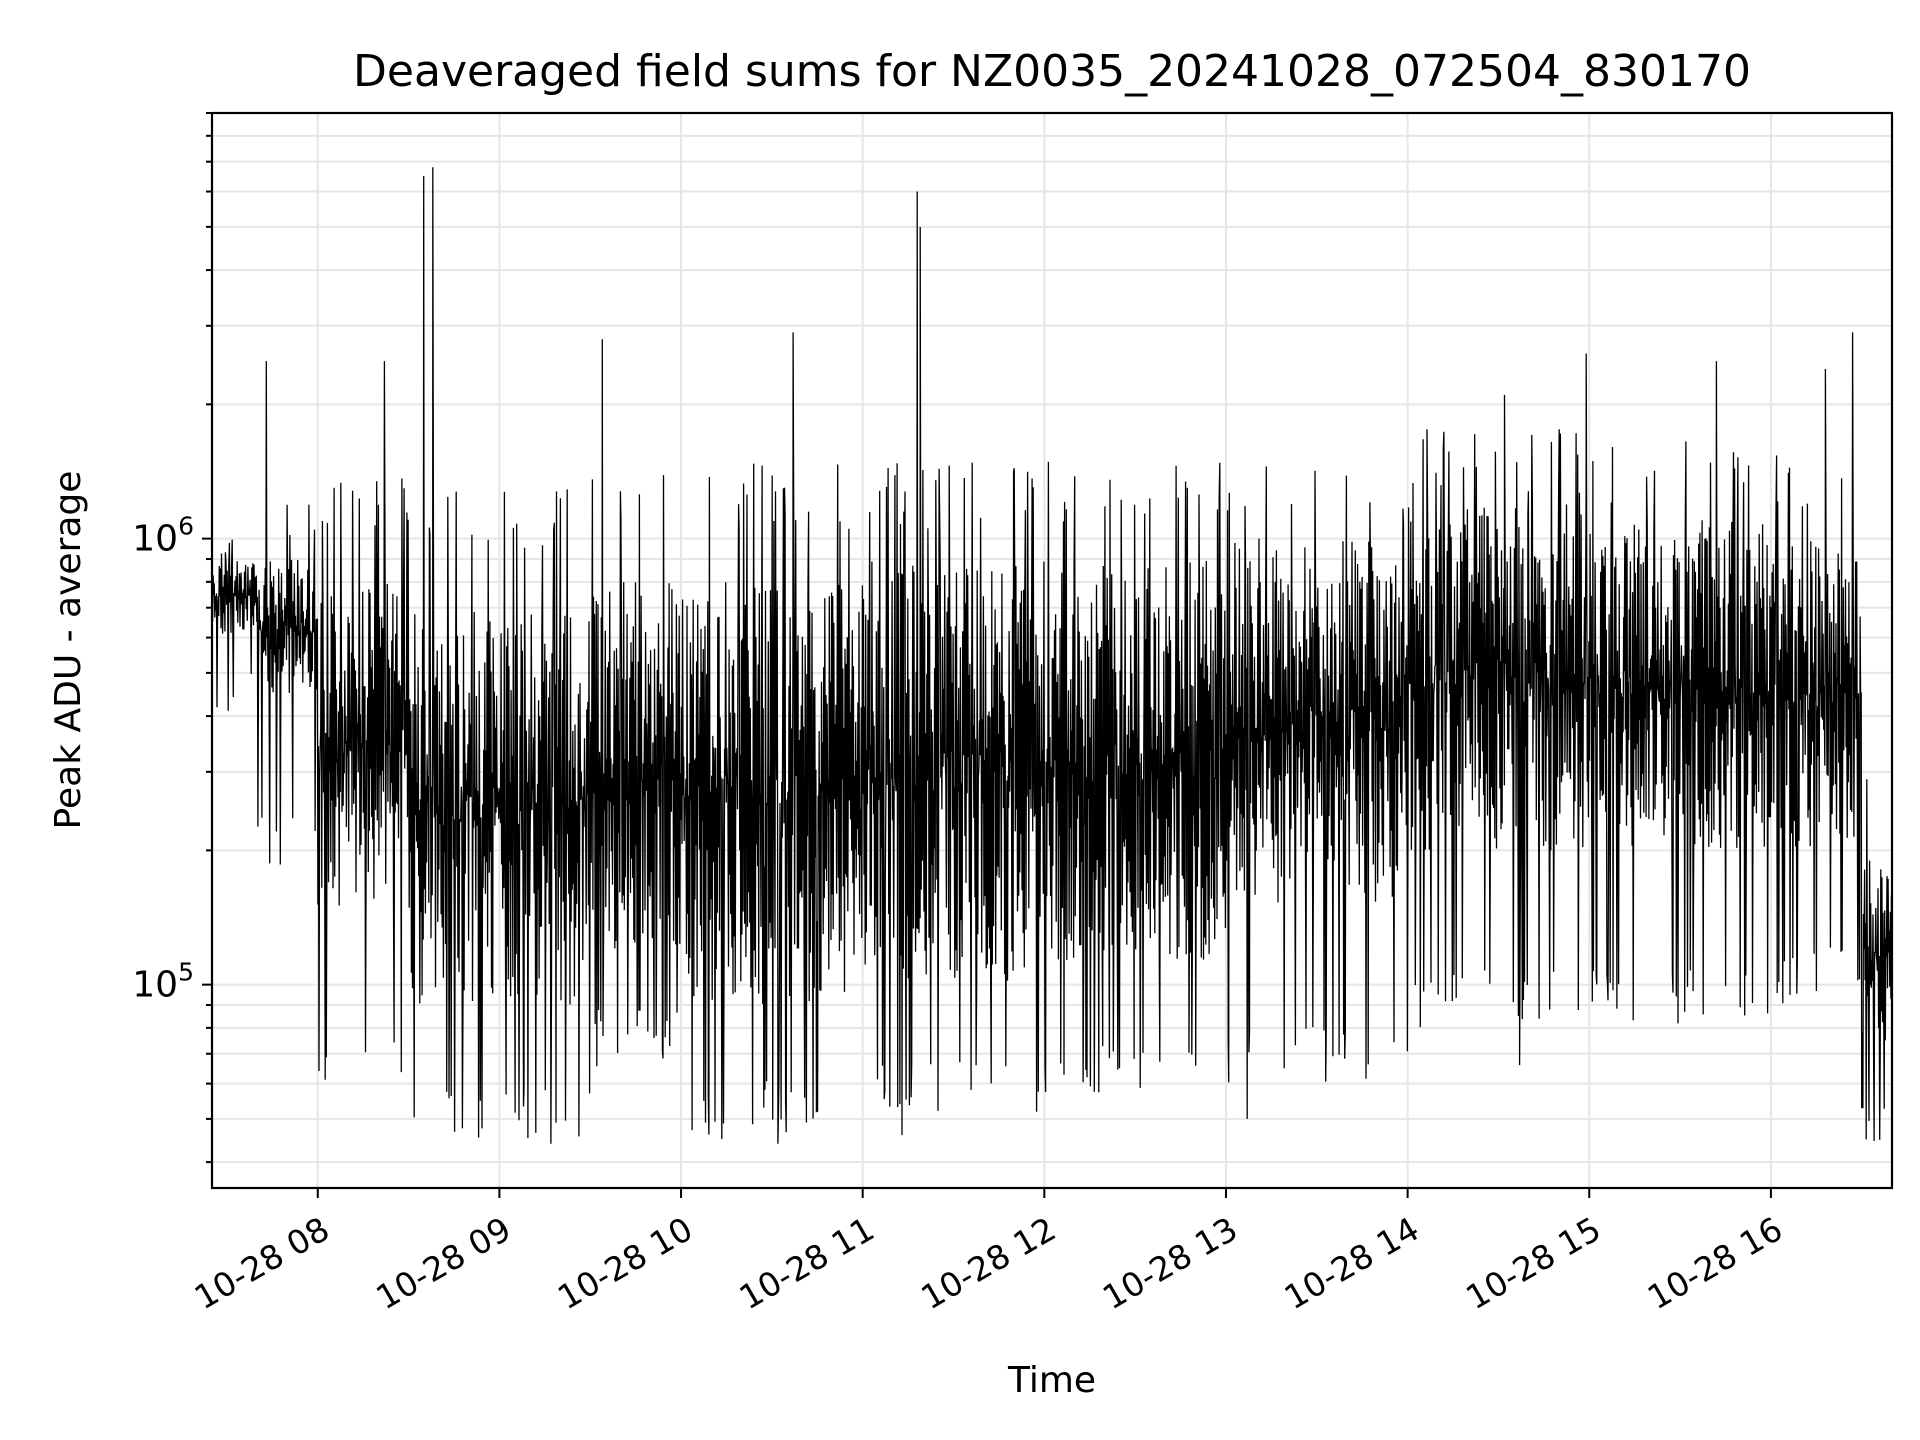 The image size is (1920, 1440). I want to click on y-tick-label: 10⁶, so click(163, 536).